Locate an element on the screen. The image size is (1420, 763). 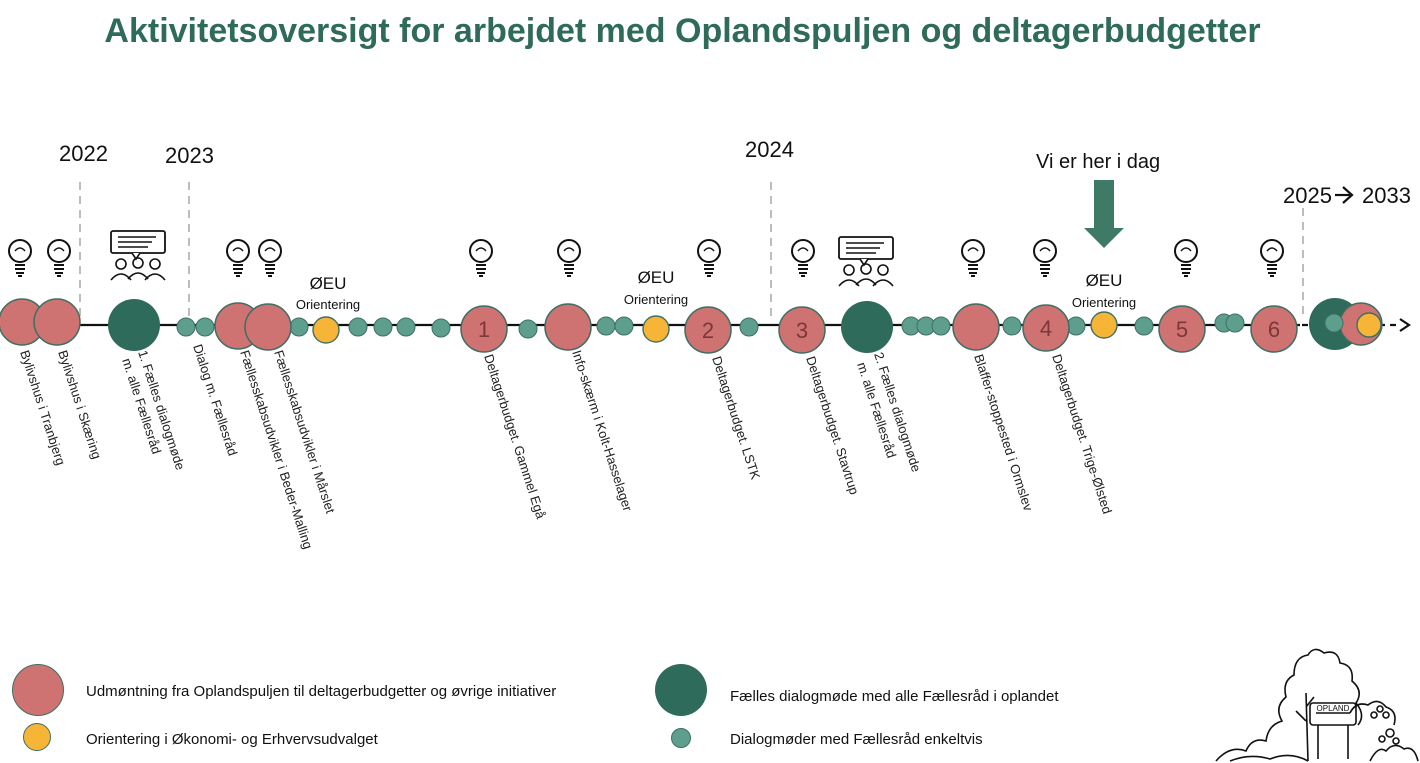
dialog-dots is located at coordinates (710, 326).